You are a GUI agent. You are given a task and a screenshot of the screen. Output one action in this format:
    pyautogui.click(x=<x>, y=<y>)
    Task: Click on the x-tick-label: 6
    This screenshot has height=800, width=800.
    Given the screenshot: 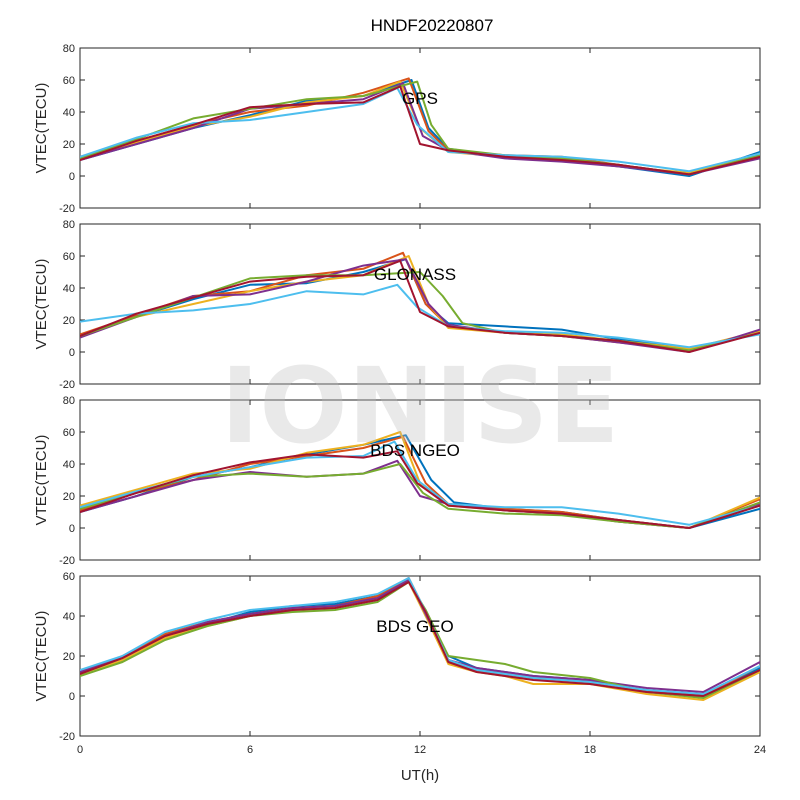 What is the action you would take?
    pyautogui.click(x=250, y=750)
    